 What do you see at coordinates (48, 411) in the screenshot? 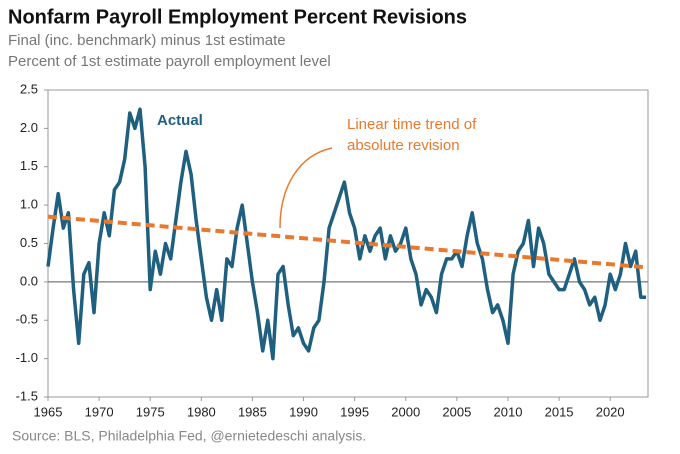
I see `x-tick-label: 1965` at bounding box center [48, 411].